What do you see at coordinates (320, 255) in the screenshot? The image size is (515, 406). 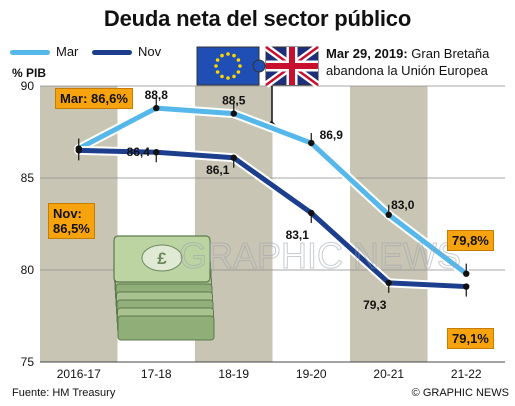 I see `watermark: GRAPHIC NEWS` at bounding box center [320, 255].